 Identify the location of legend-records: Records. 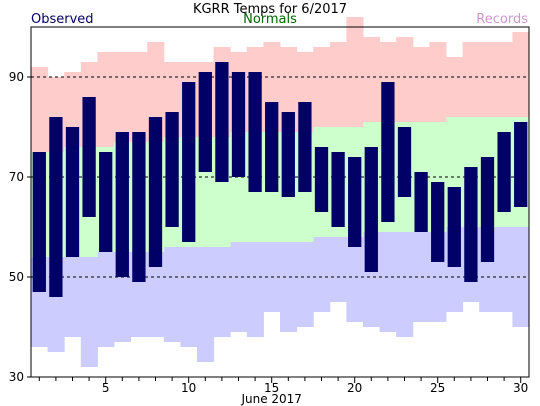
(502, 19).